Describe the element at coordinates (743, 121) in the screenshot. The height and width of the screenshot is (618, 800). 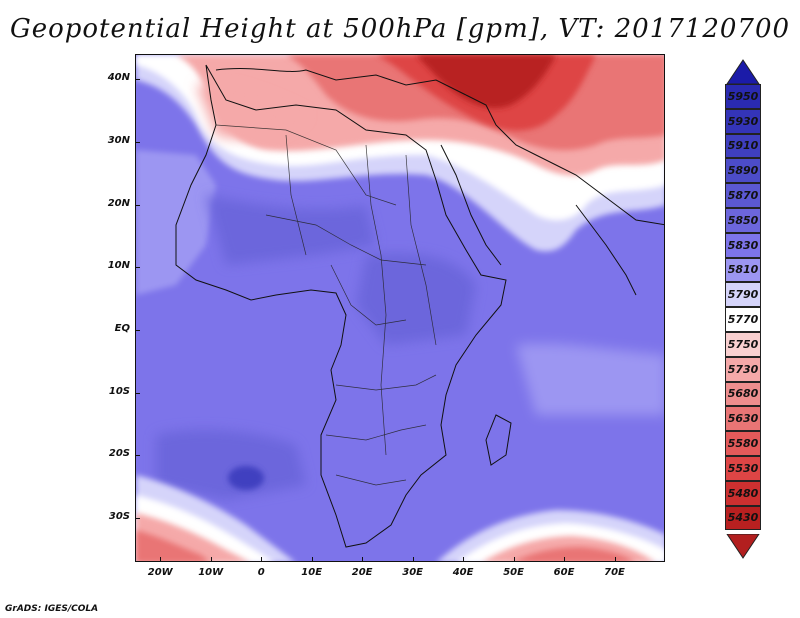
I see `colorbar-level: 5930` at that location.